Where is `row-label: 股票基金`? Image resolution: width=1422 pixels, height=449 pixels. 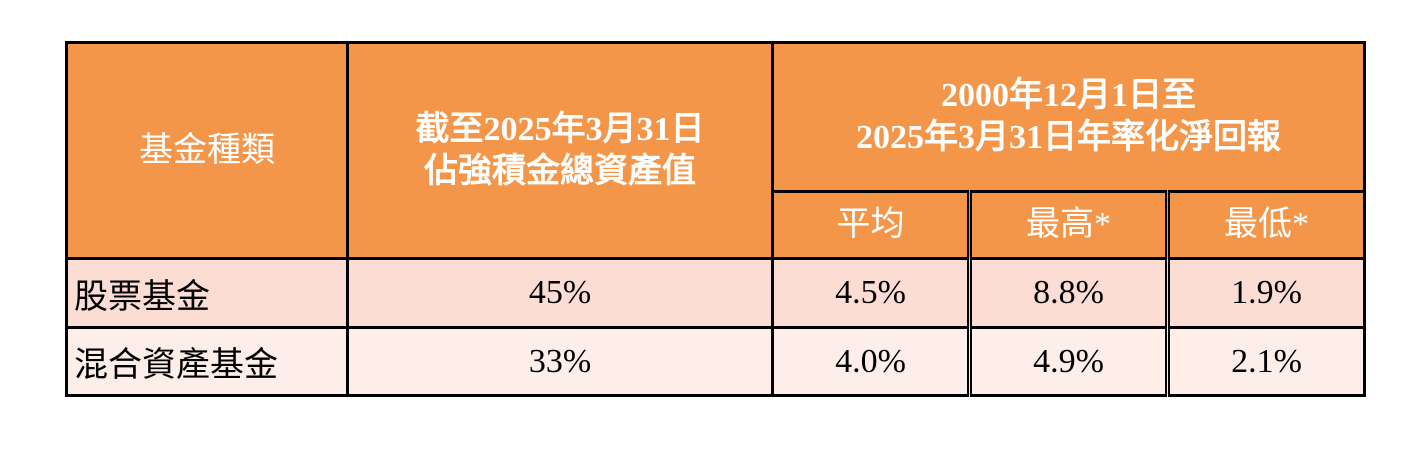 row-label: 股票基金 is located at coordinates (207, 293).